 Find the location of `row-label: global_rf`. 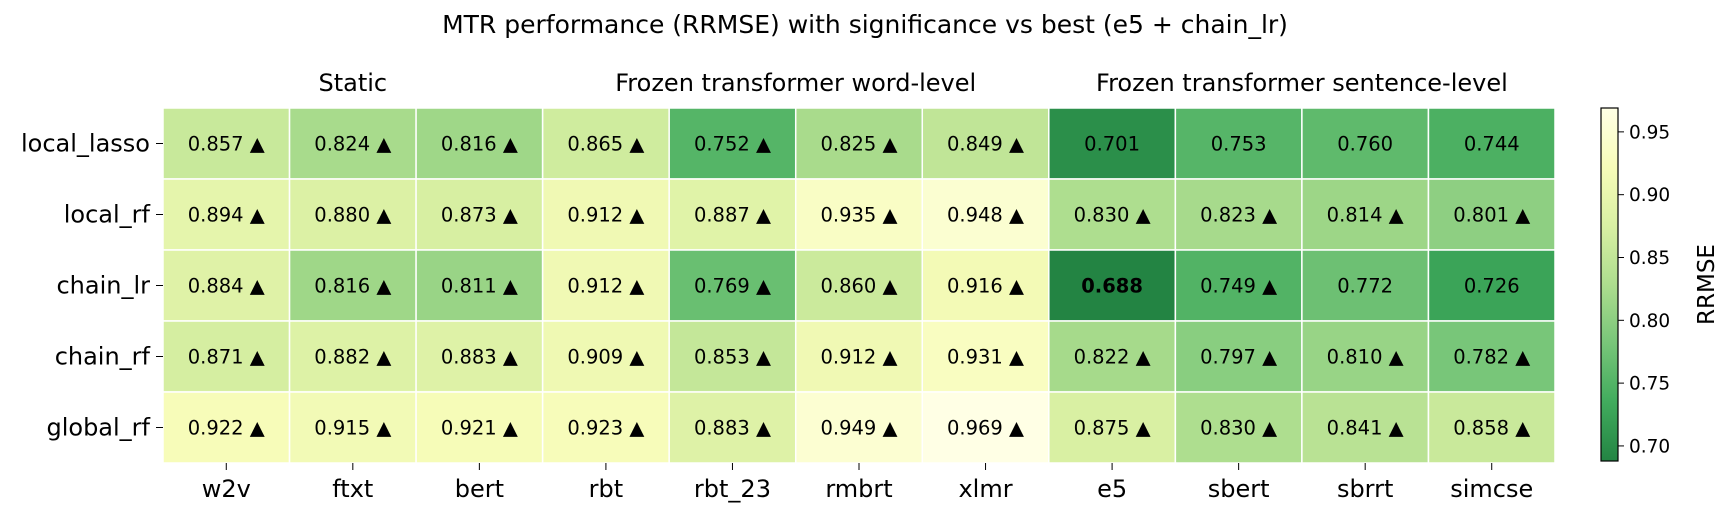

row-label: global_rf is located at coordinates (98, 428).